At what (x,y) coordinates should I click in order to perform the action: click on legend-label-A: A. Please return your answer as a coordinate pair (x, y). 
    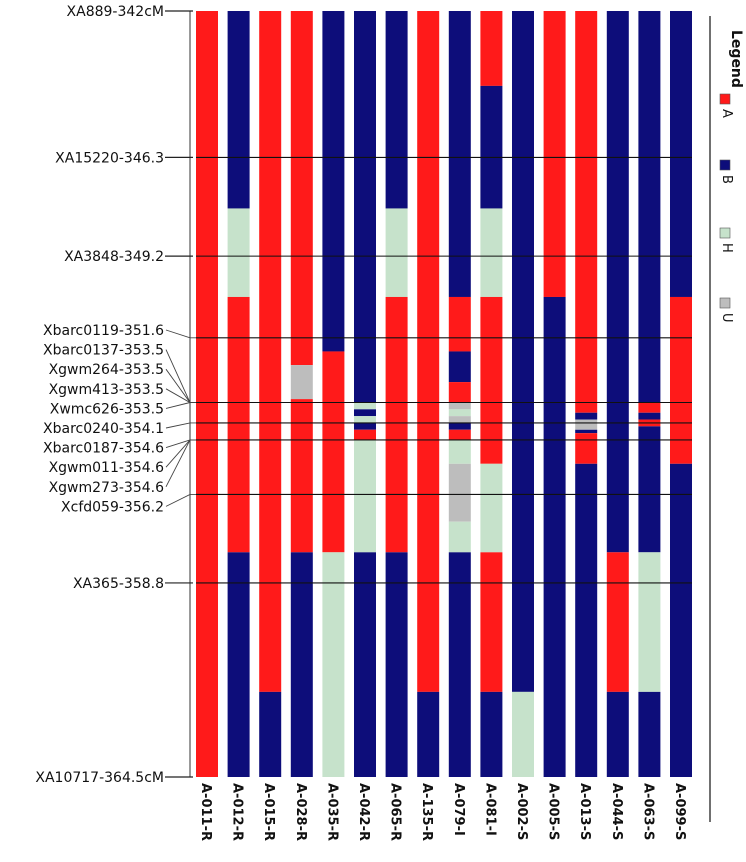
    Looking at the image, I should click on (726, 113).